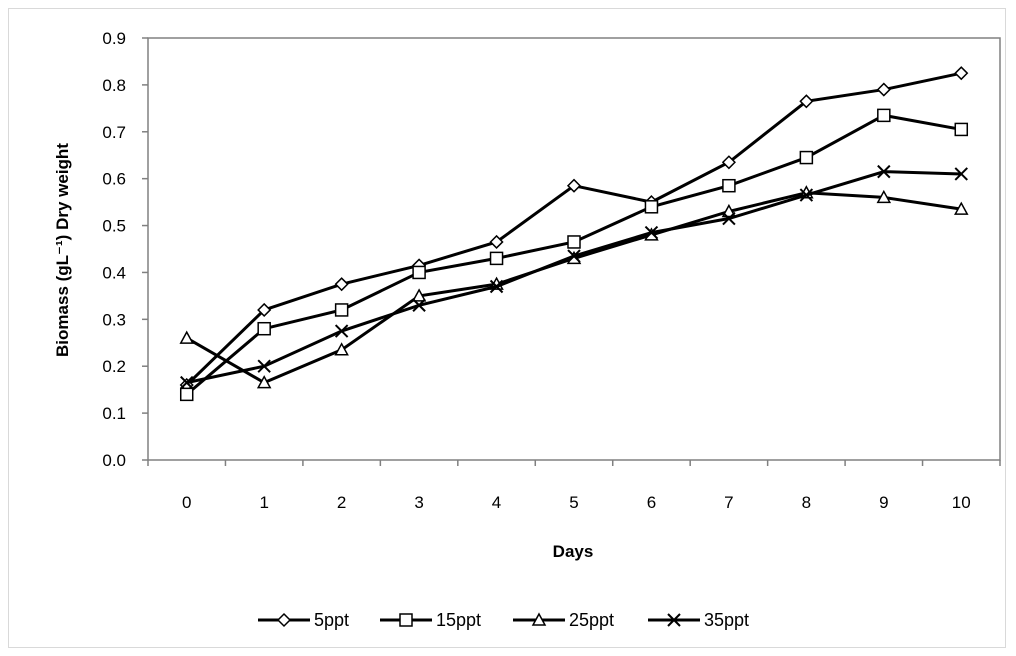 This screenshot has width=1016, height=656. What do you see at coordinates (263, 502) in the screenshot?
I see `x-tick-label: 1` at bounding box center [263, 502].